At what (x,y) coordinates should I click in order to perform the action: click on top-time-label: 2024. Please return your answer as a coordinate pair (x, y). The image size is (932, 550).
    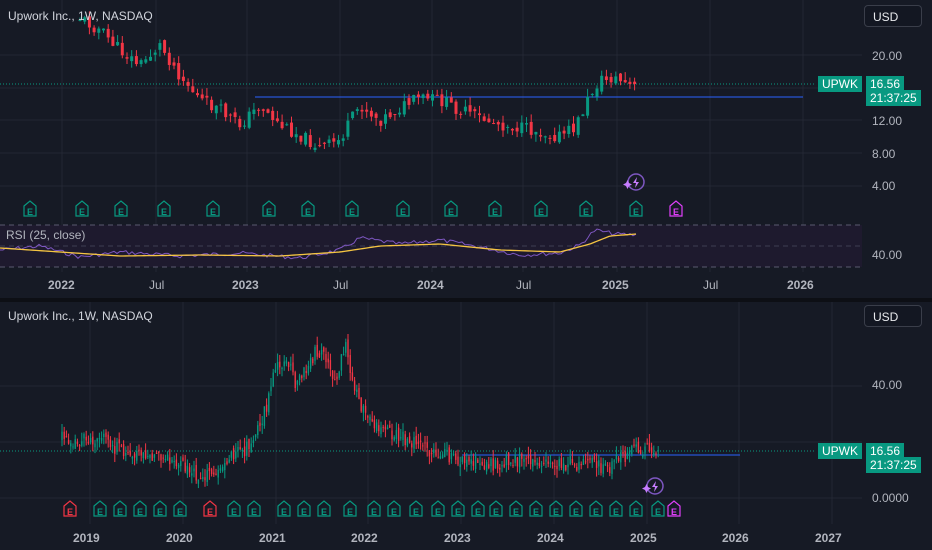
    Looking at the image, I should click on (430, 285).